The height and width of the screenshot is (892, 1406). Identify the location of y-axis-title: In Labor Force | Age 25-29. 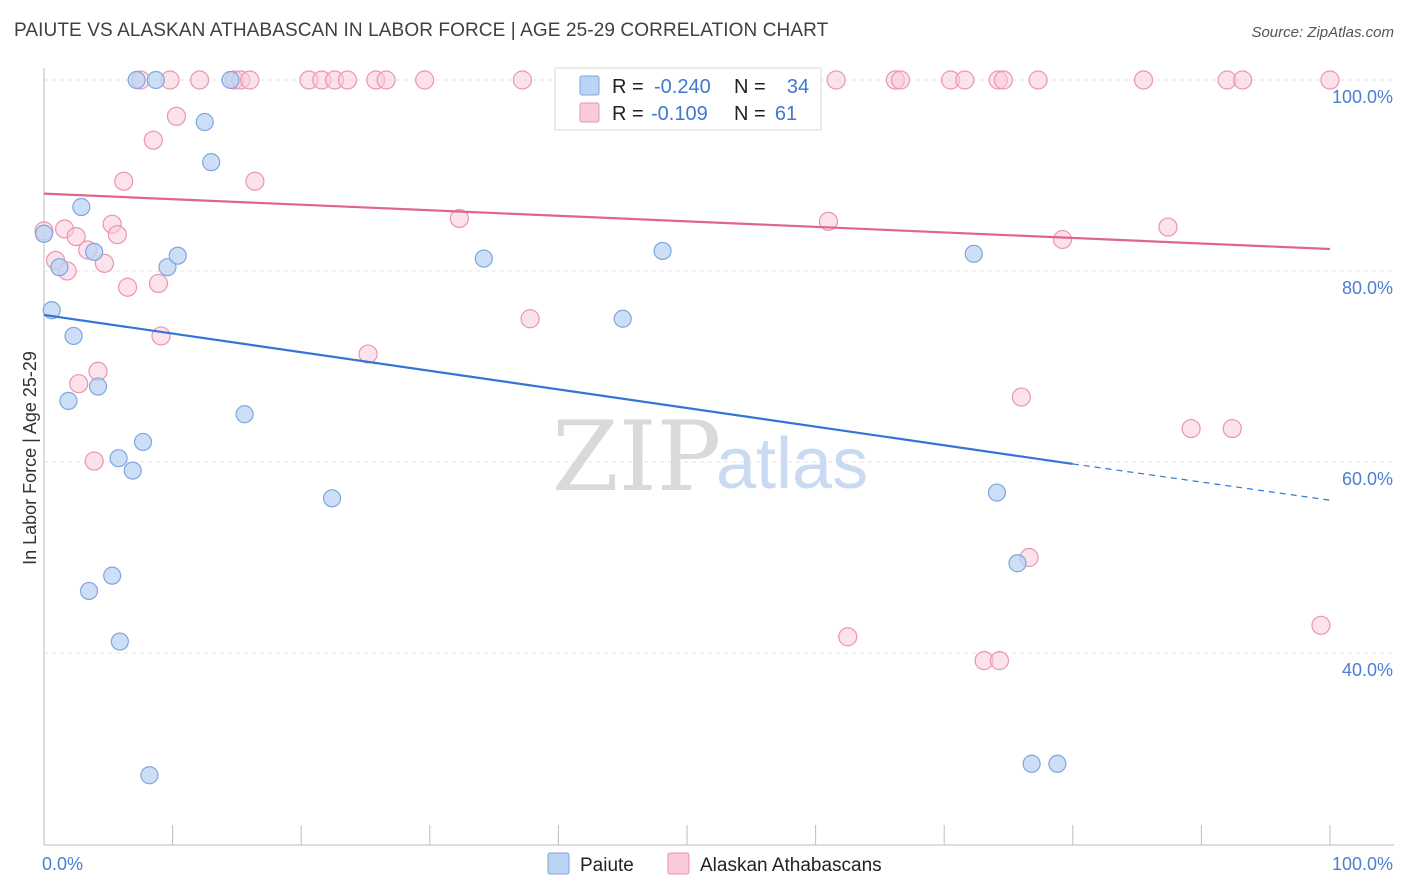
(30, 458).